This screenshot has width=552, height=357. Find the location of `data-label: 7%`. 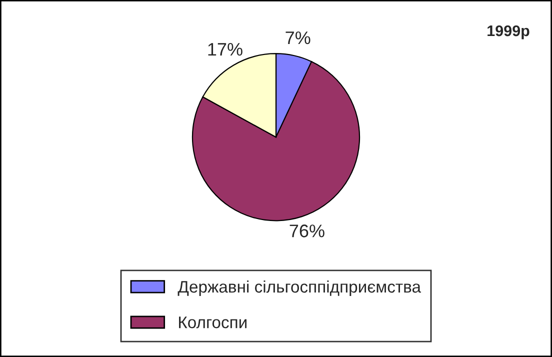

data-label: 7% is located at coordinates (298, 37).